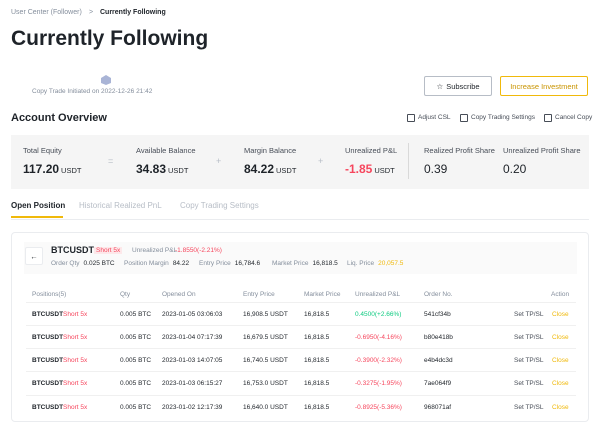 This screenshot has height=444, width=600. What do you see at coordinates (38, 205) in the screenshot?
I see `tab: Open Position` at bounding box center [38, 205].